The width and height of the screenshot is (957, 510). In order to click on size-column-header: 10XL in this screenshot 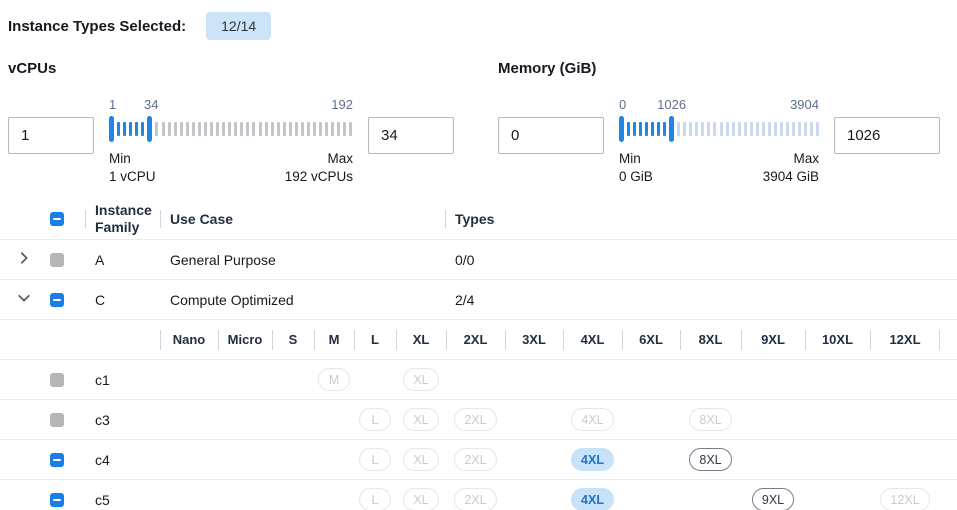, I will do `click(837, 339)`.